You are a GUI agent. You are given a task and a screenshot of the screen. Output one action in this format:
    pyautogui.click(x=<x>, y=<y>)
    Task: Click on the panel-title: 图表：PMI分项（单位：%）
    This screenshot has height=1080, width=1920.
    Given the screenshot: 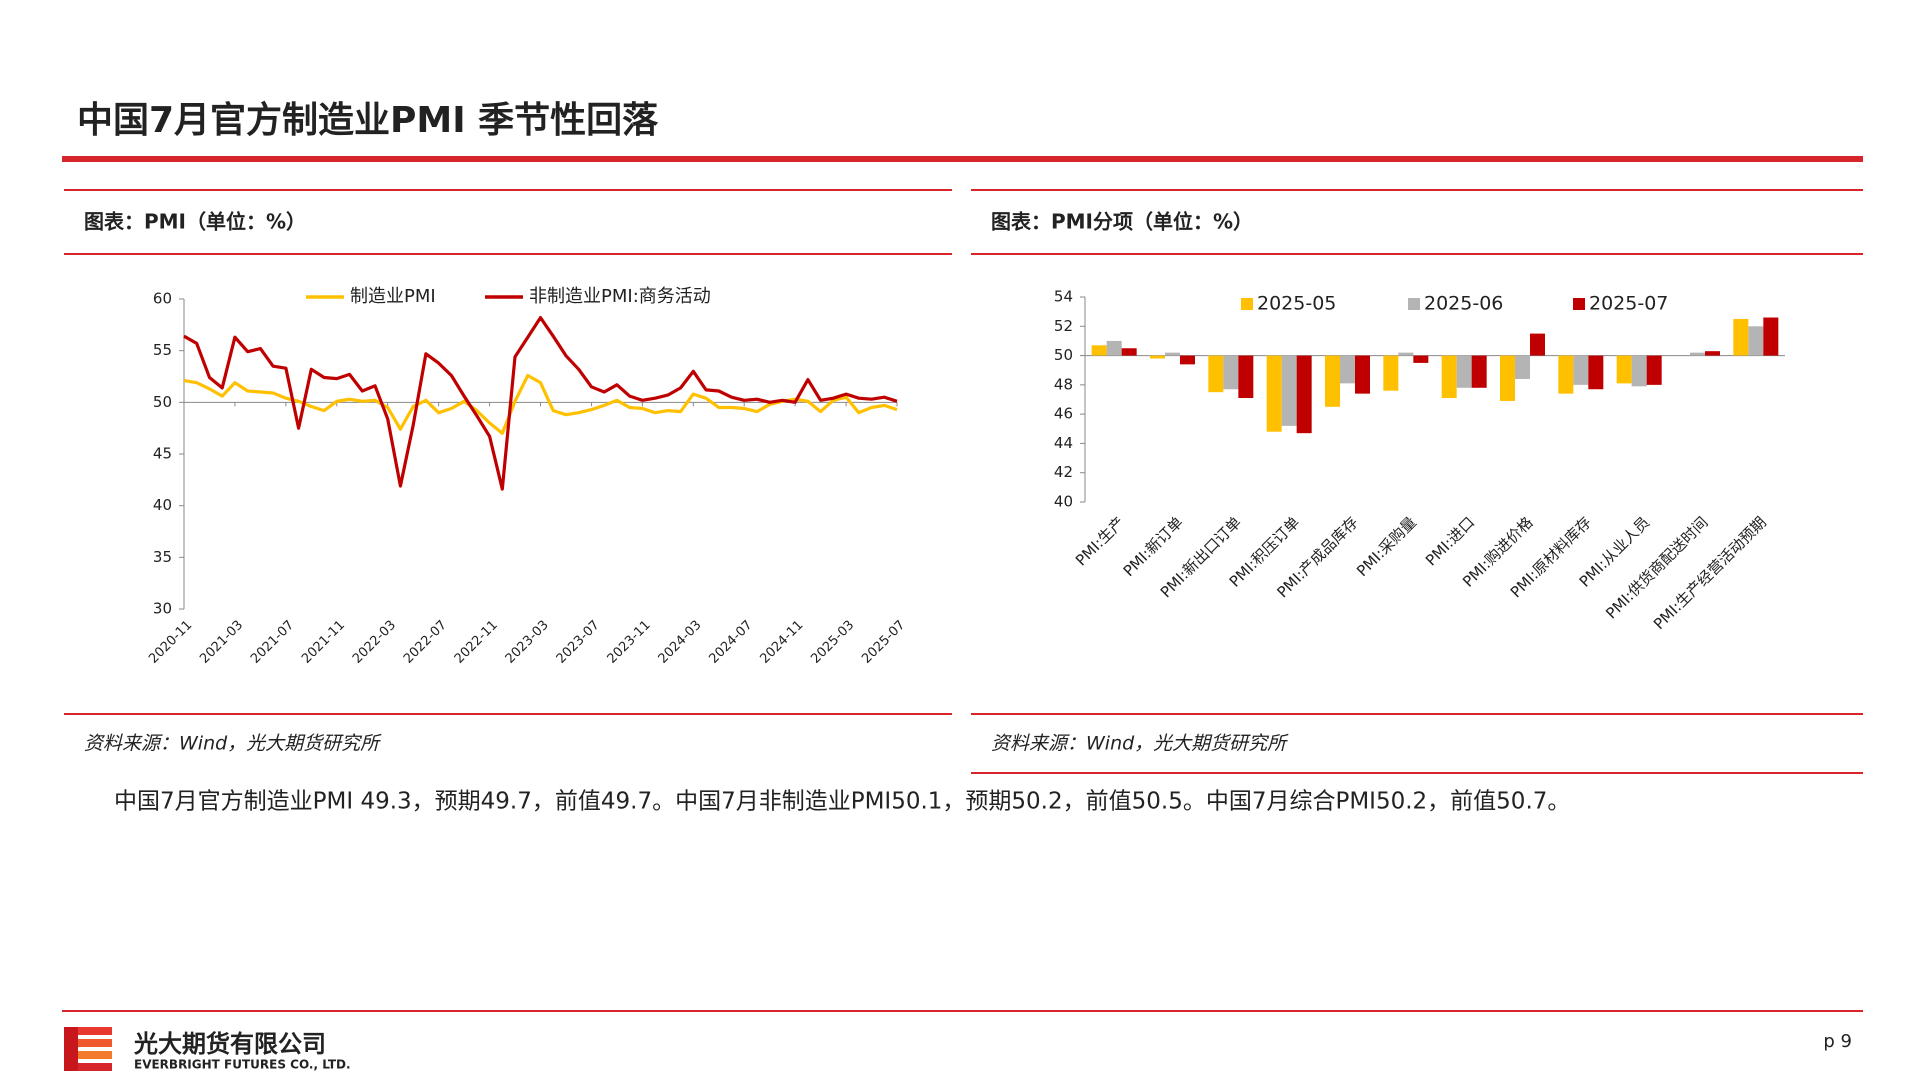 What is the action you would take?
    pyautogui.click(x=1122, y=222)
    